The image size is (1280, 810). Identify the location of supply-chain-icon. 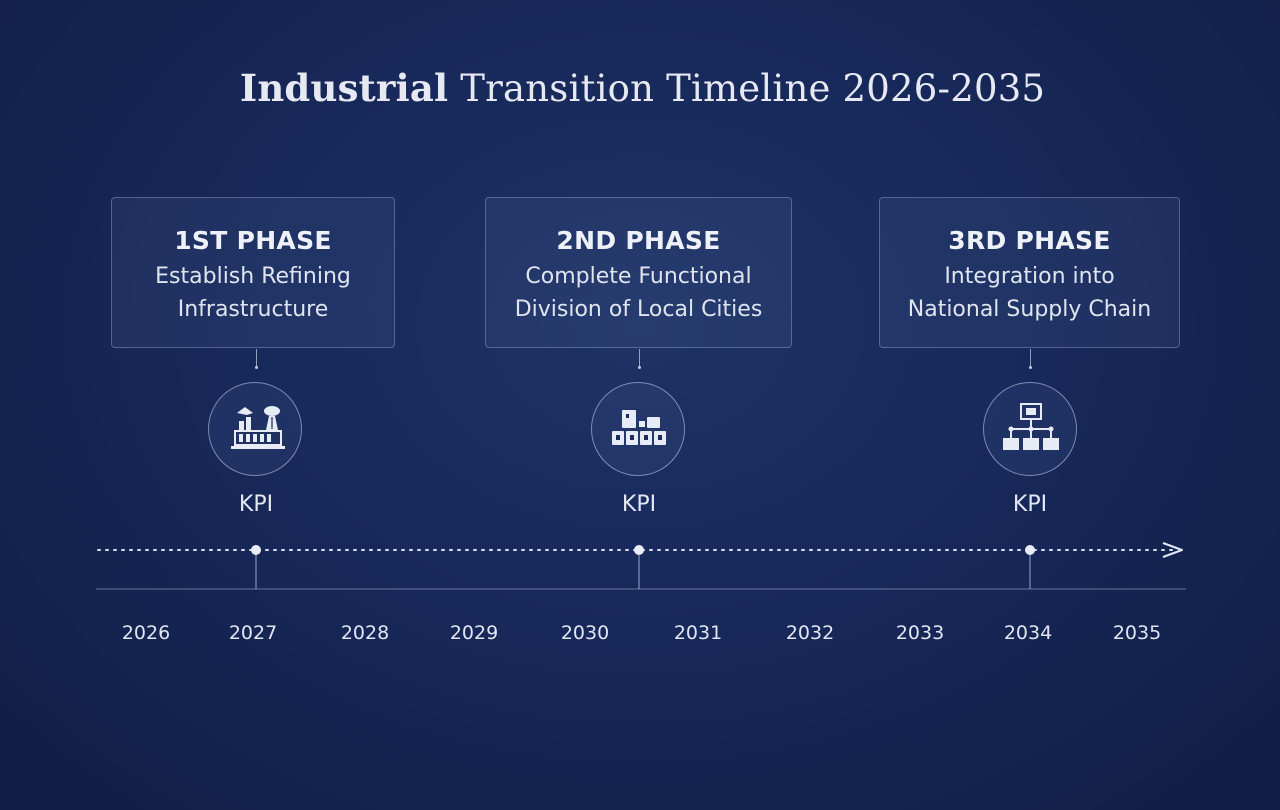
(1030, 429).